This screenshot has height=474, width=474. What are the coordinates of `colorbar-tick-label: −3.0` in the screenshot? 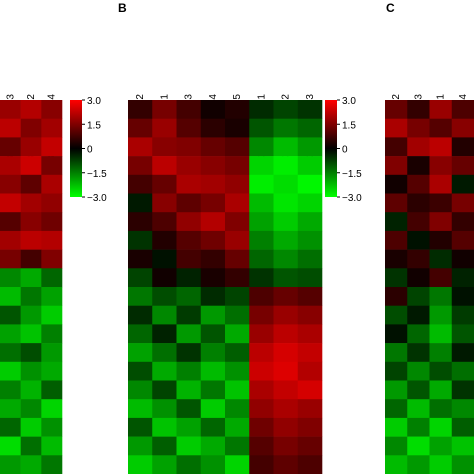 It's located at (97, 198).